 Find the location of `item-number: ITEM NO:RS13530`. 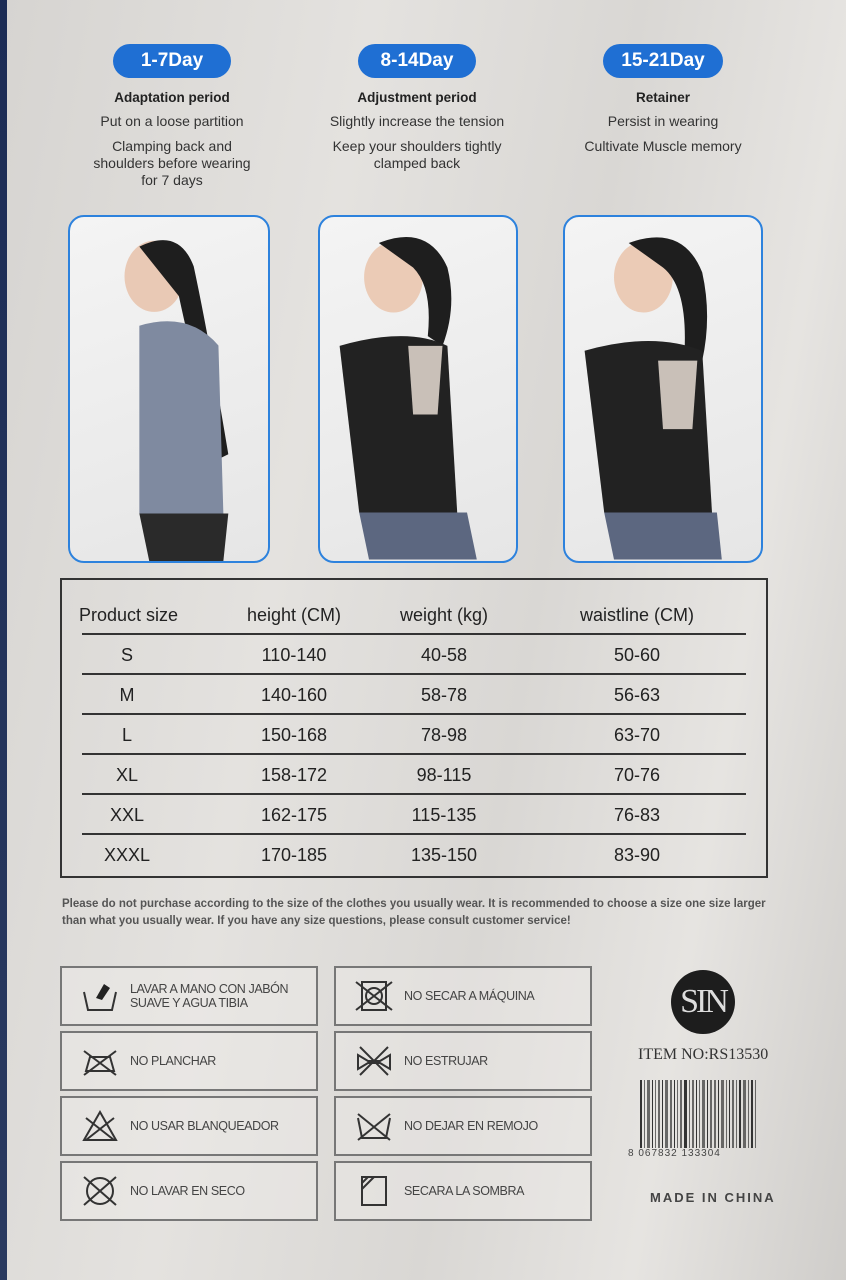

item-number: ITEM NO:RS13530 is located at coordinates (703, 1054).